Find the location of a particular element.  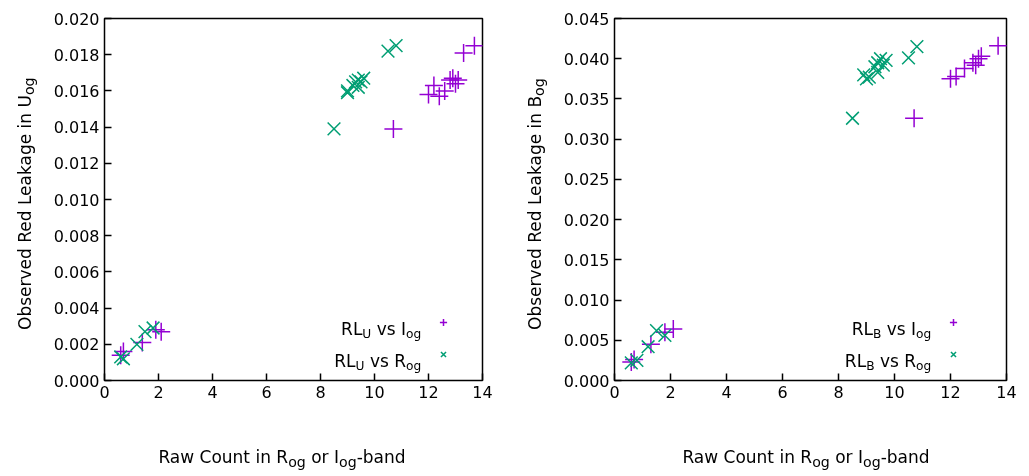

y-tick-label: 0.040 is located at coordinates (586, 59).